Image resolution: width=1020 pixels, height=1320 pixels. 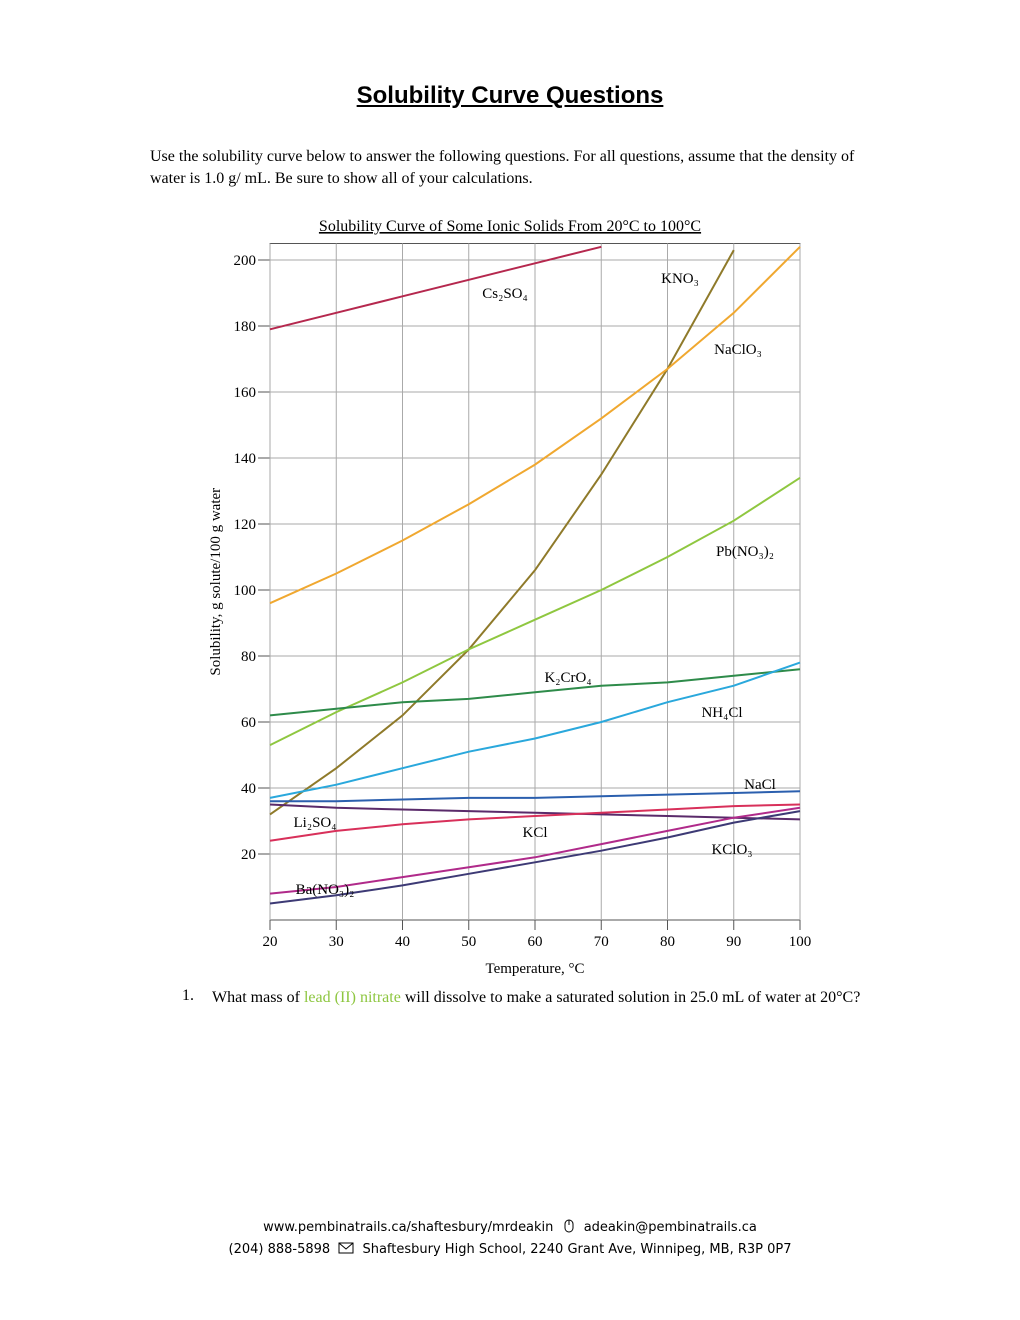 I want to click on series-label: NH₄Cl, so click(x=721, y=713).